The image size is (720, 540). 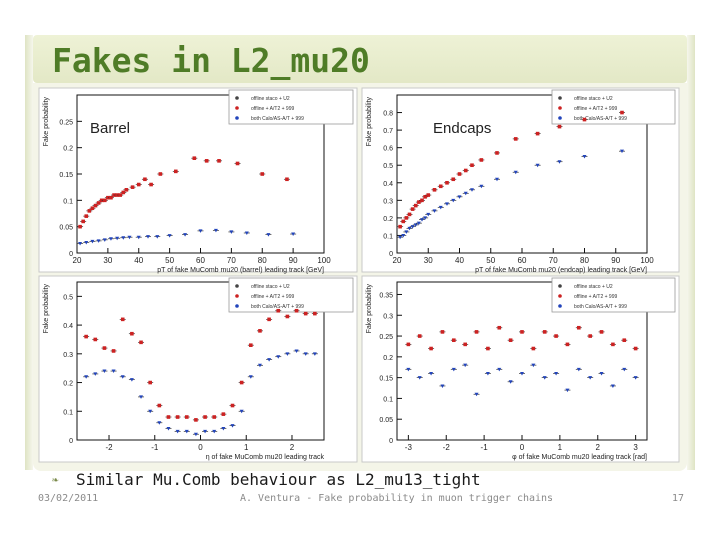 What do you see at coordinates (262, 260) in the screenshot?
I see `x-tick-label: 80` at bounding box center [262, 260].